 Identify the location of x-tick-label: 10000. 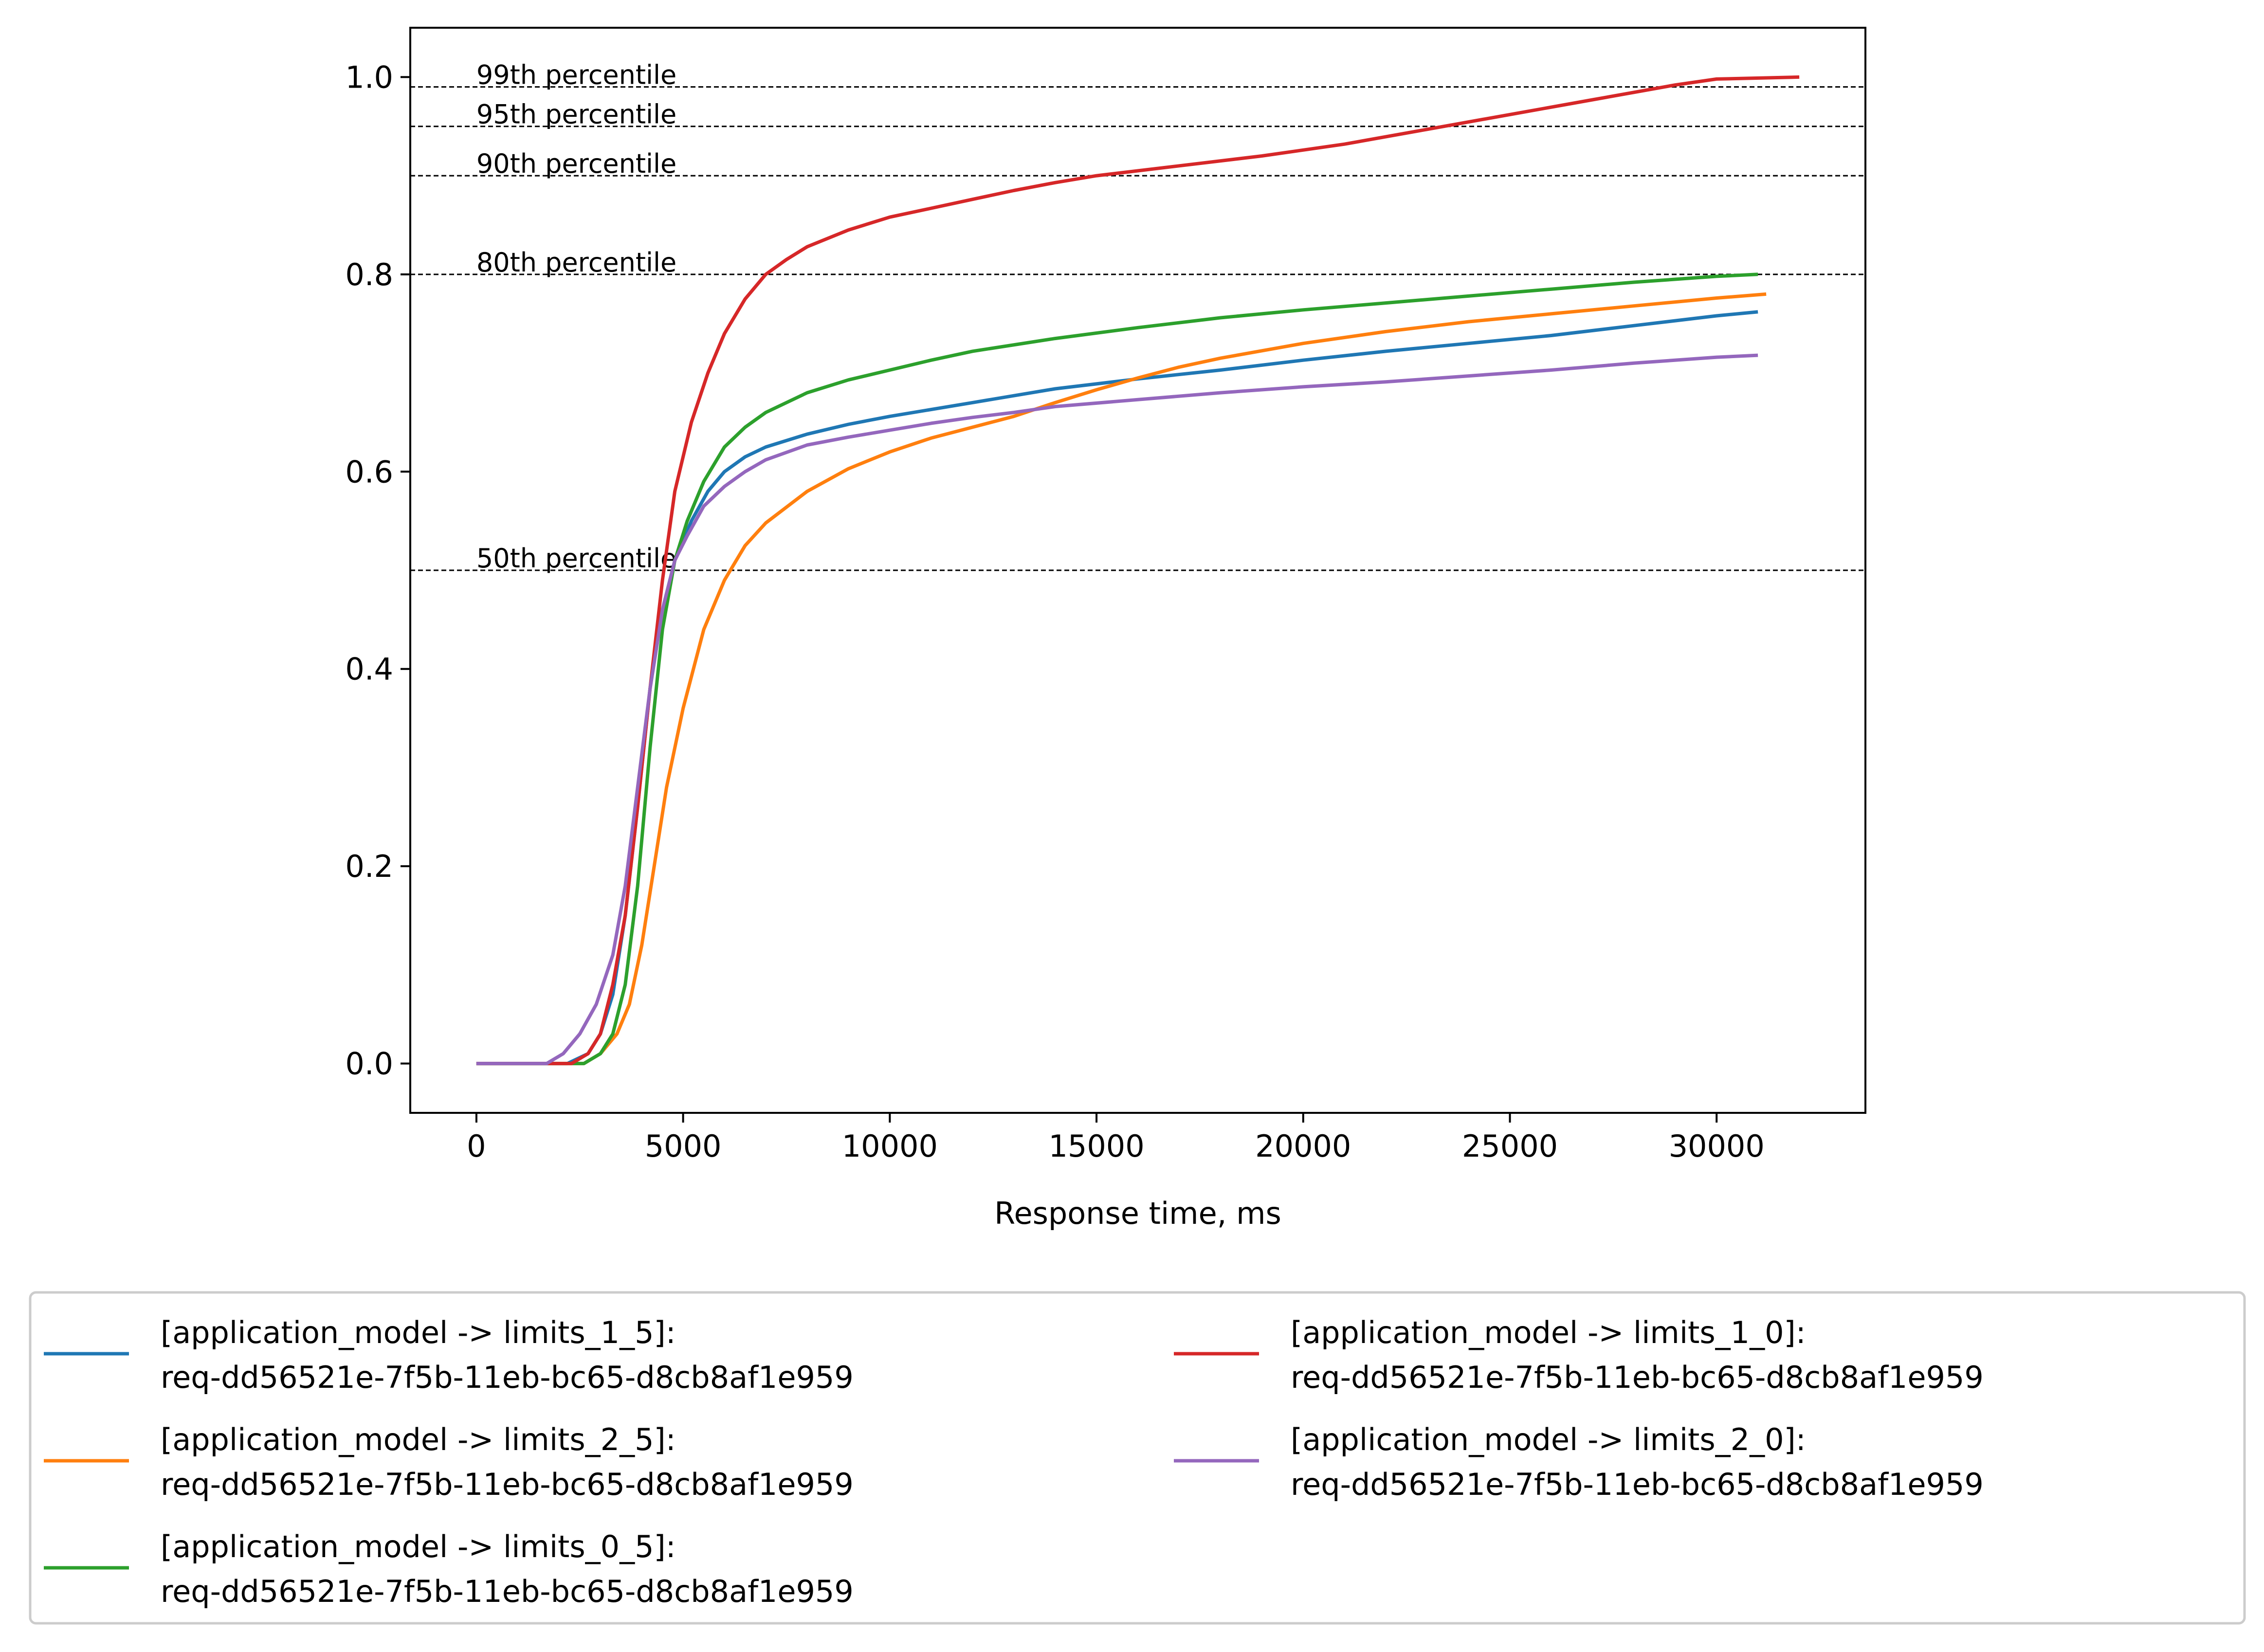
(890, 1146).